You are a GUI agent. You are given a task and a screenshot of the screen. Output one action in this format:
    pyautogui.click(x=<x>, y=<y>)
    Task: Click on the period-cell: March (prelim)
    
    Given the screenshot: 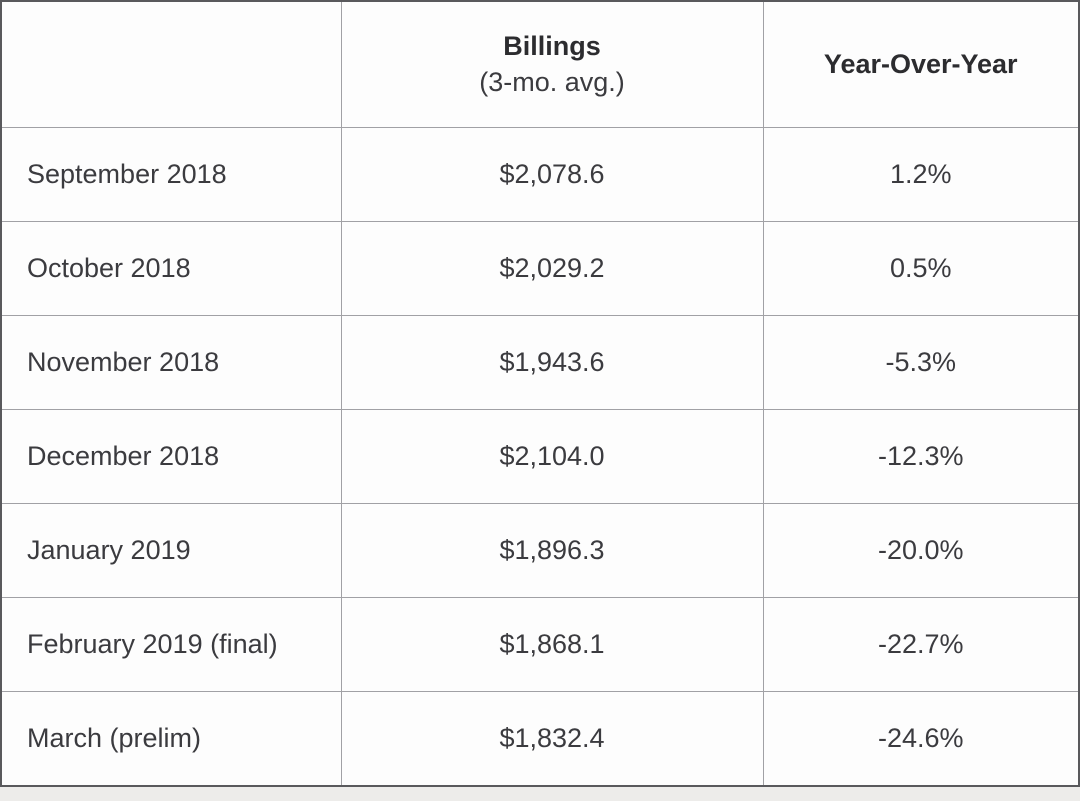 What is the action you would take?
    pyautogui.click(x=171, y=739)
    